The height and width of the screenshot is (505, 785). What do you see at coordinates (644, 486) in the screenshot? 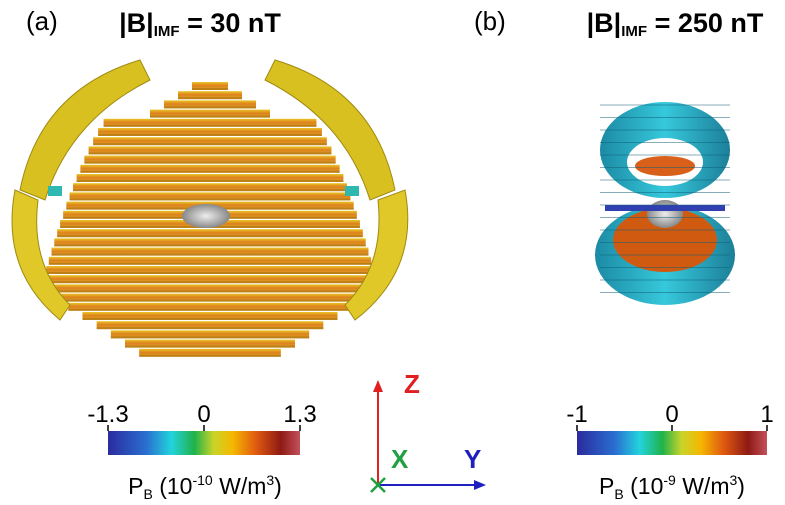
I see `label-part: (10` at bounding box center [644, 486].